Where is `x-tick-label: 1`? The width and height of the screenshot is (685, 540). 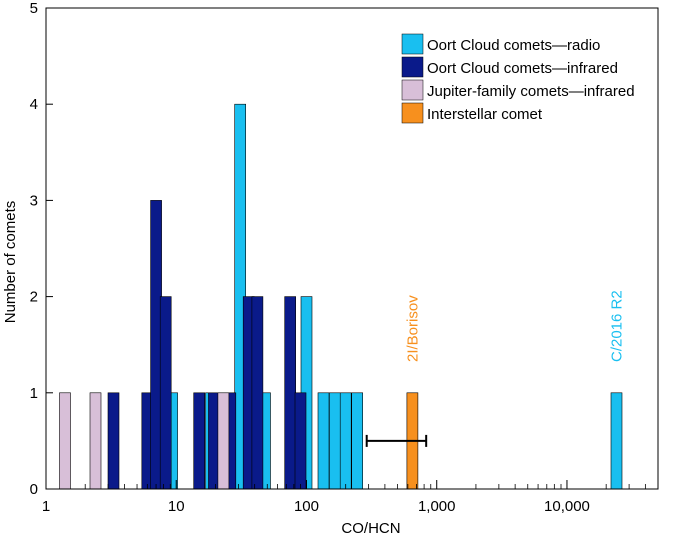 x-tick-label: 1 is located at coordinates (46, 506).